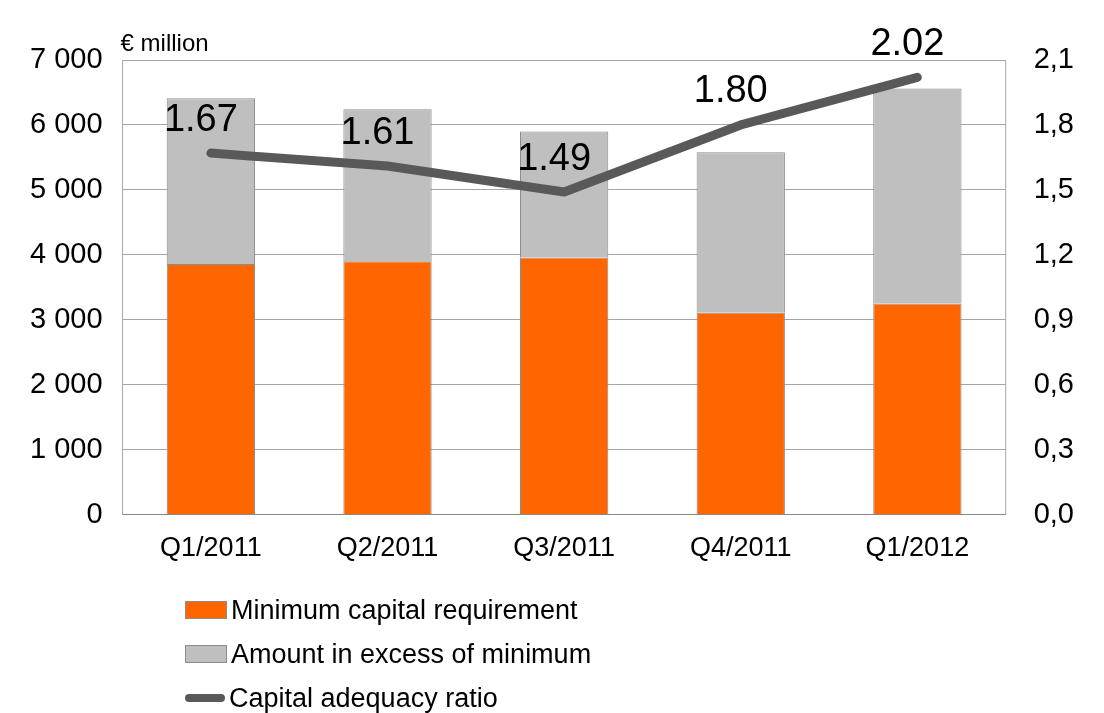 Image resolution: width=1104 pixels, height=713 pixels. What do you see at coordinates (377, 130) in the screenshot?
I see `data-label: 1.61` at bounding box center [377, 130].